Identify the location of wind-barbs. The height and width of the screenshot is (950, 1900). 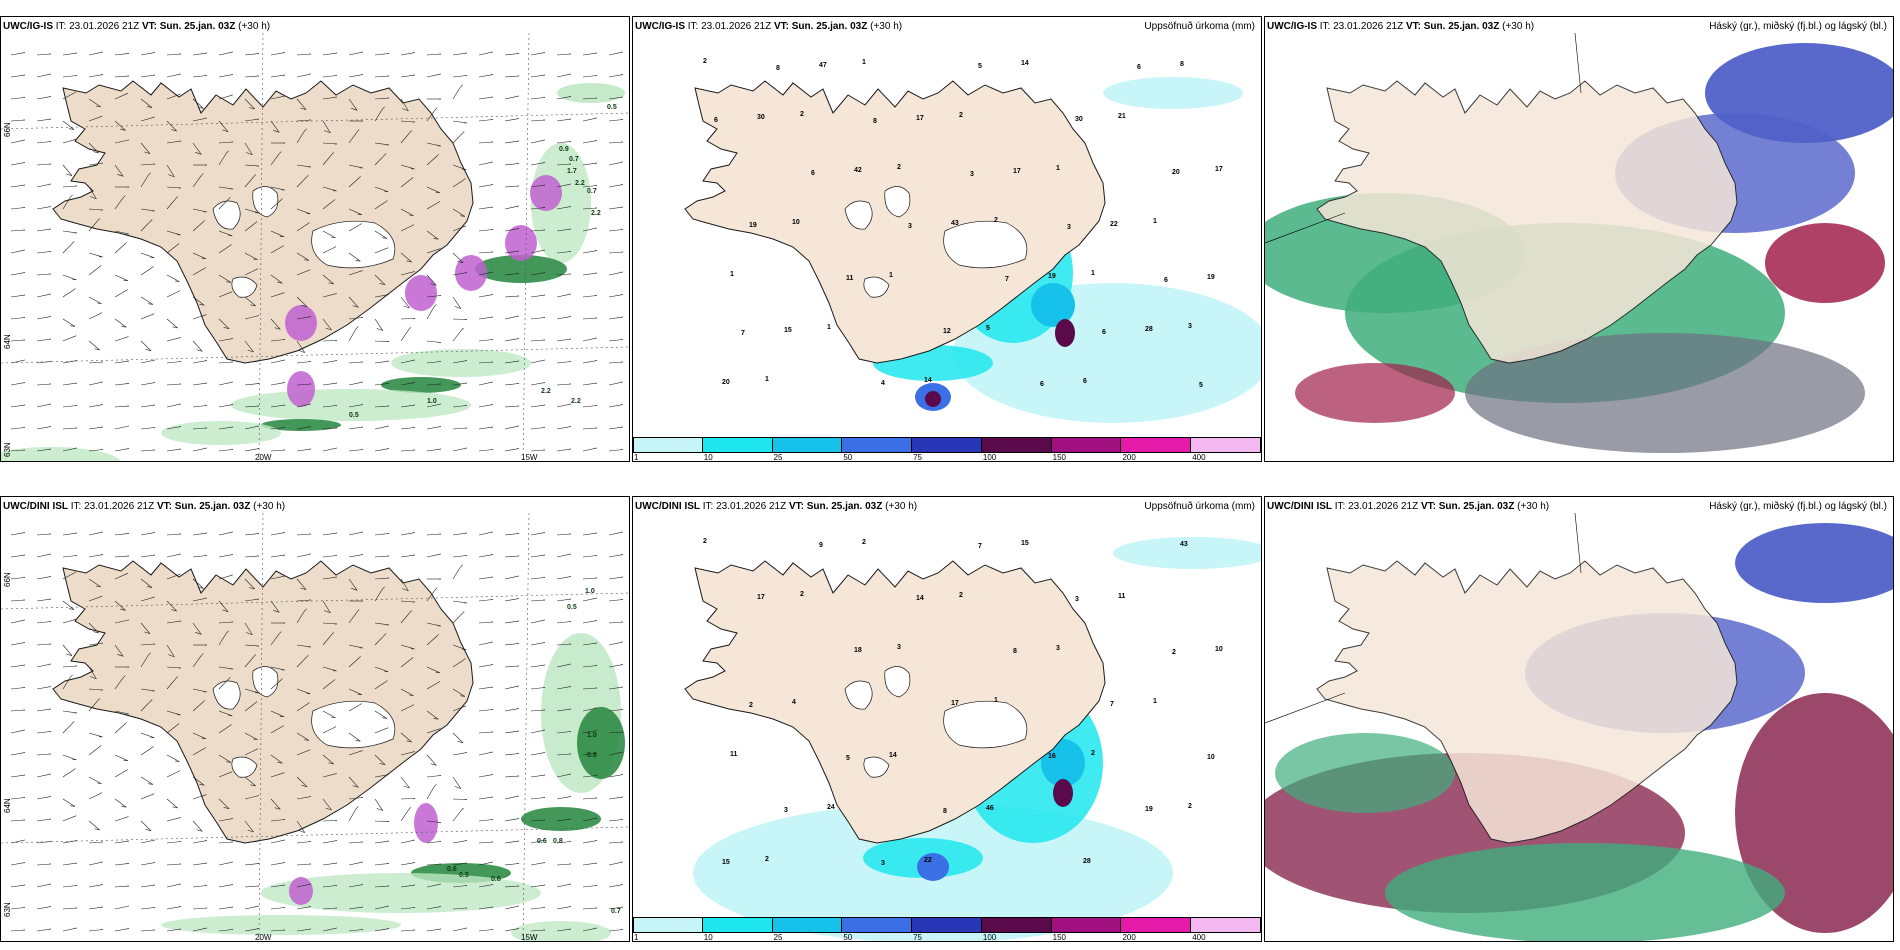
(317, 731).